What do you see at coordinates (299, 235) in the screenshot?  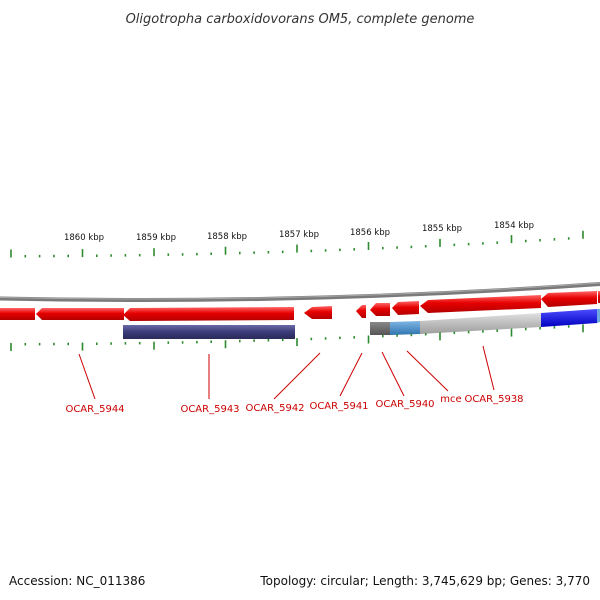 I see `ruler-label-1857: 1857 kbp` at bounding box center [299, 235].